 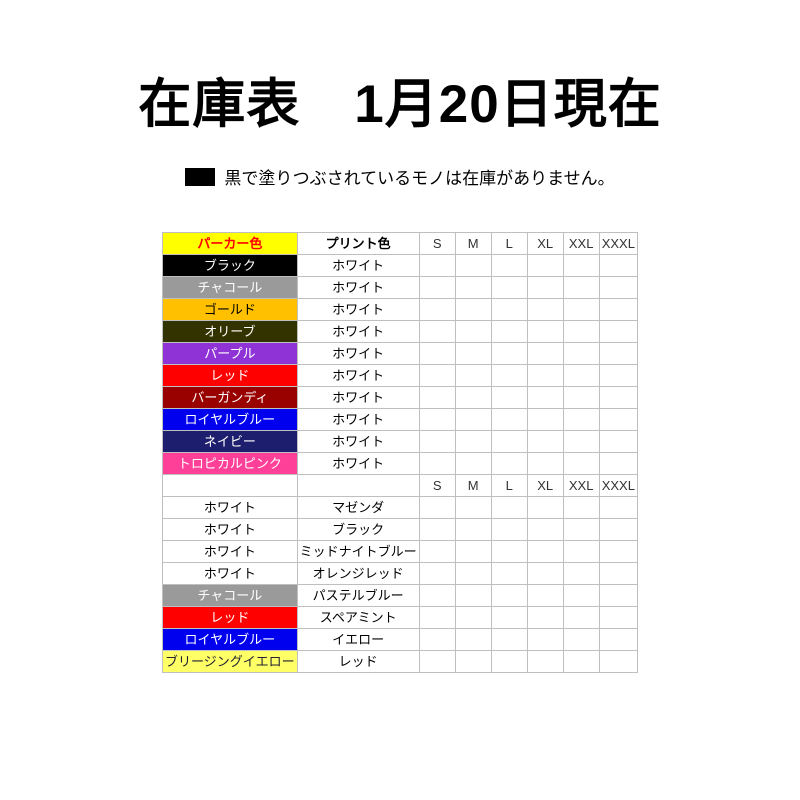 I want to click on stock-row: ブリージングイエロー レッド, so click(x=400, y=661).